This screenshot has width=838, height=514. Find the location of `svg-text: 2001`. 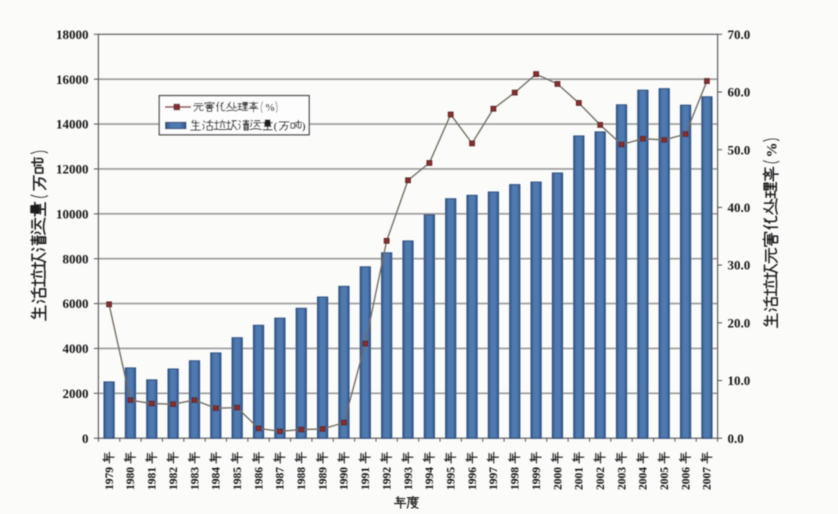

svg-text: 2001 is located at coordinates (580, 478).